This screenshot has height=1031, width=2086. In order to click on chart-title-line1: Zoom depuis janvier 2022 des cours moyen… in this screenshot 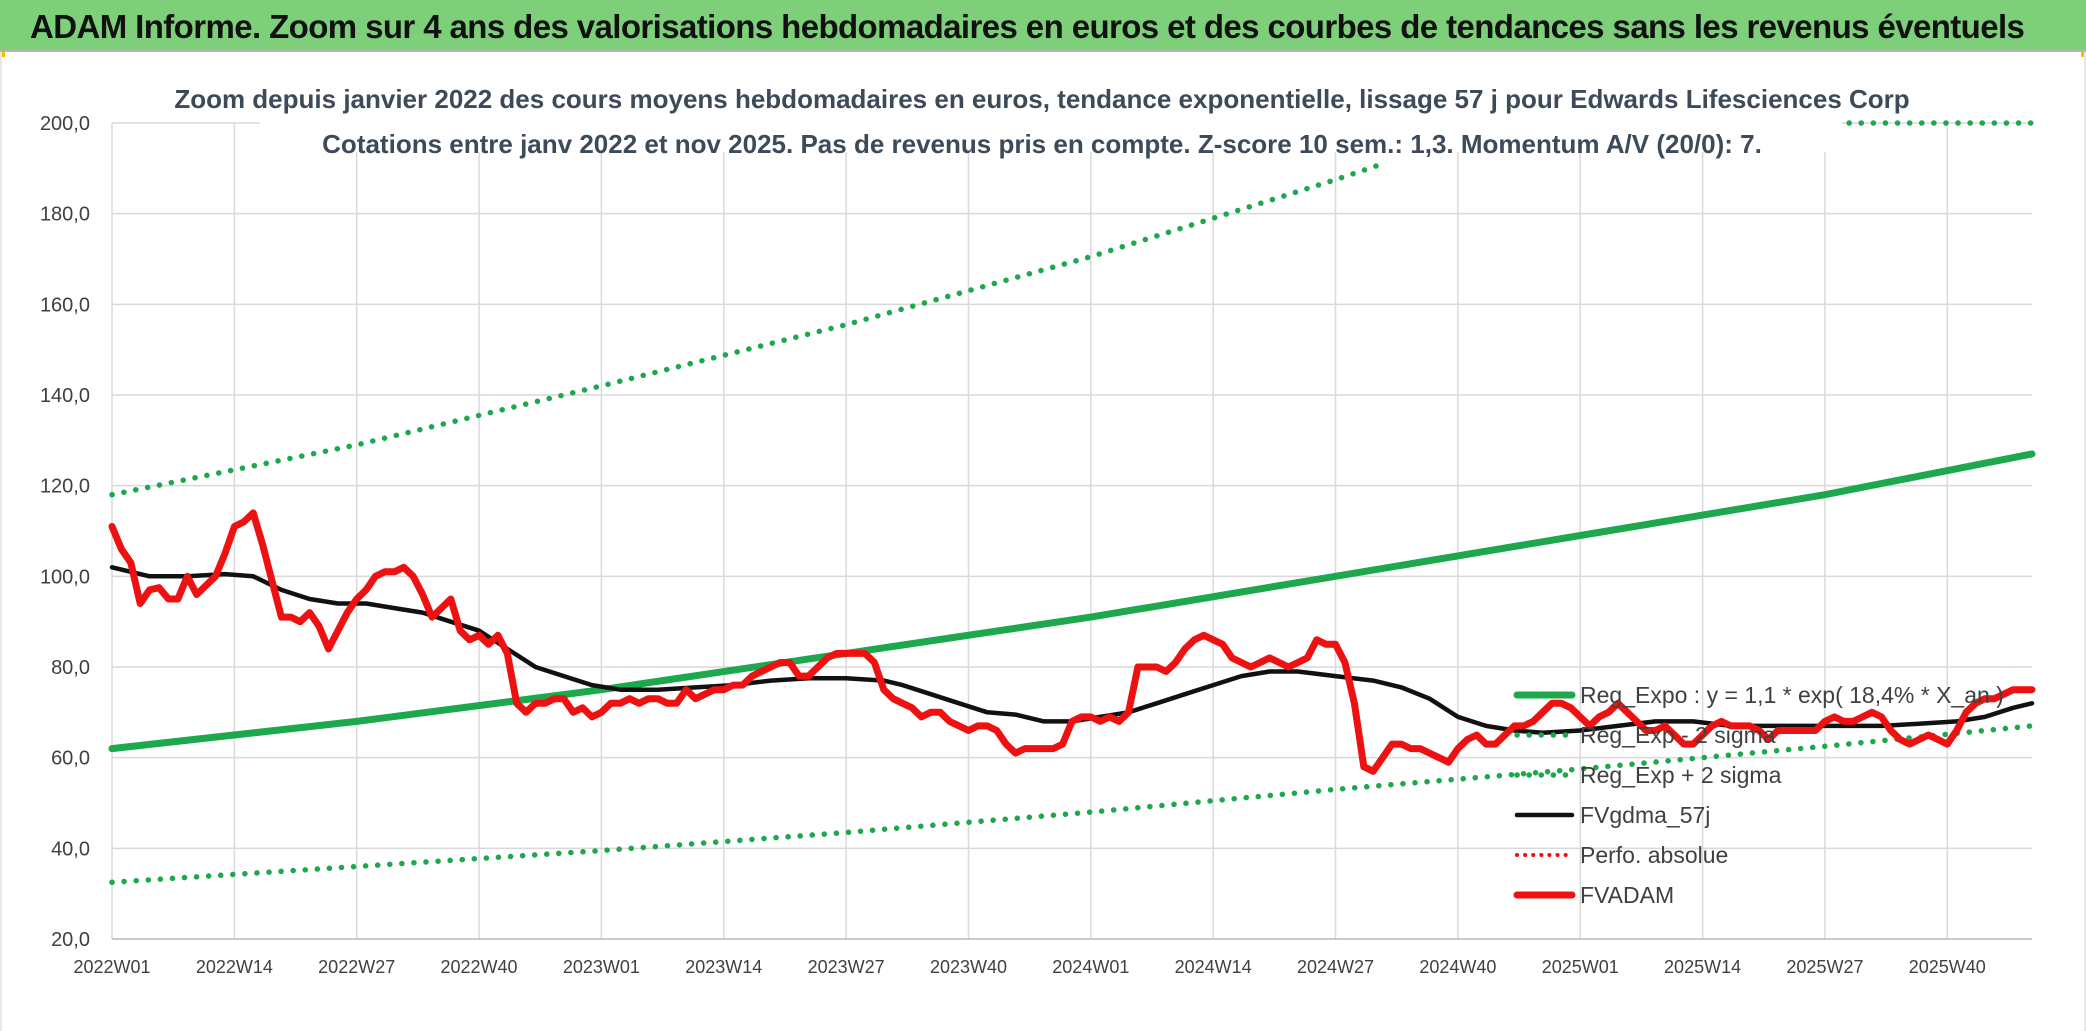, I will do `click(1041, 99)`.